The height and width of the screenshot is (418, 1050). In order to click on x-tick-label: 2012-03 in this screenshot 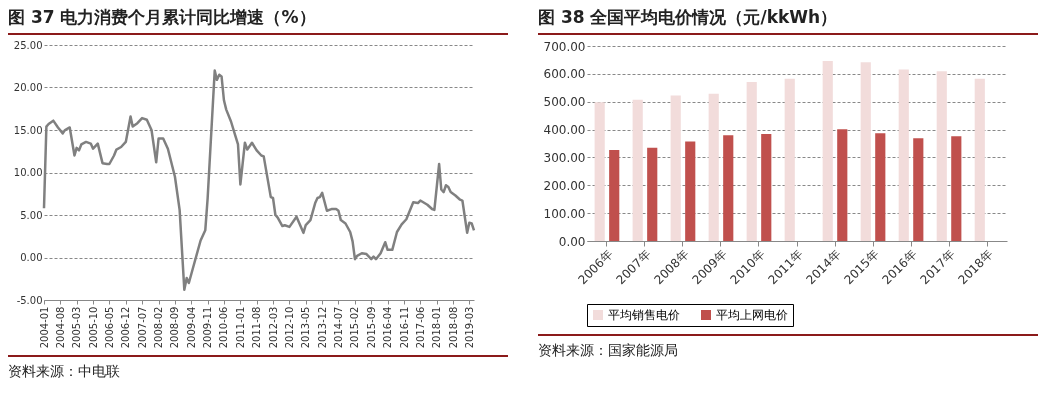, I will do `click(273, 327)`.